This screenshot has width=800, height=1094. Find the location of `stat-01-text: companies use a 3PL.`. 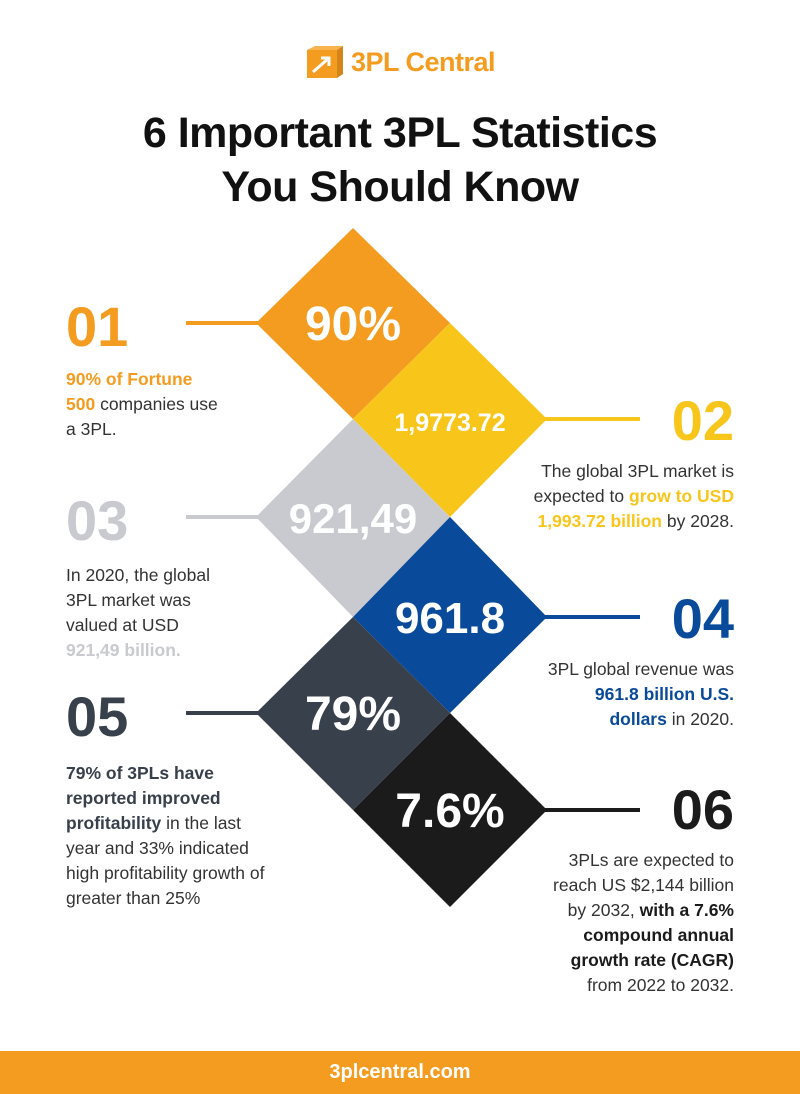

stat-01-text: companies use a 3PL. is located at coordinates (142, 416).